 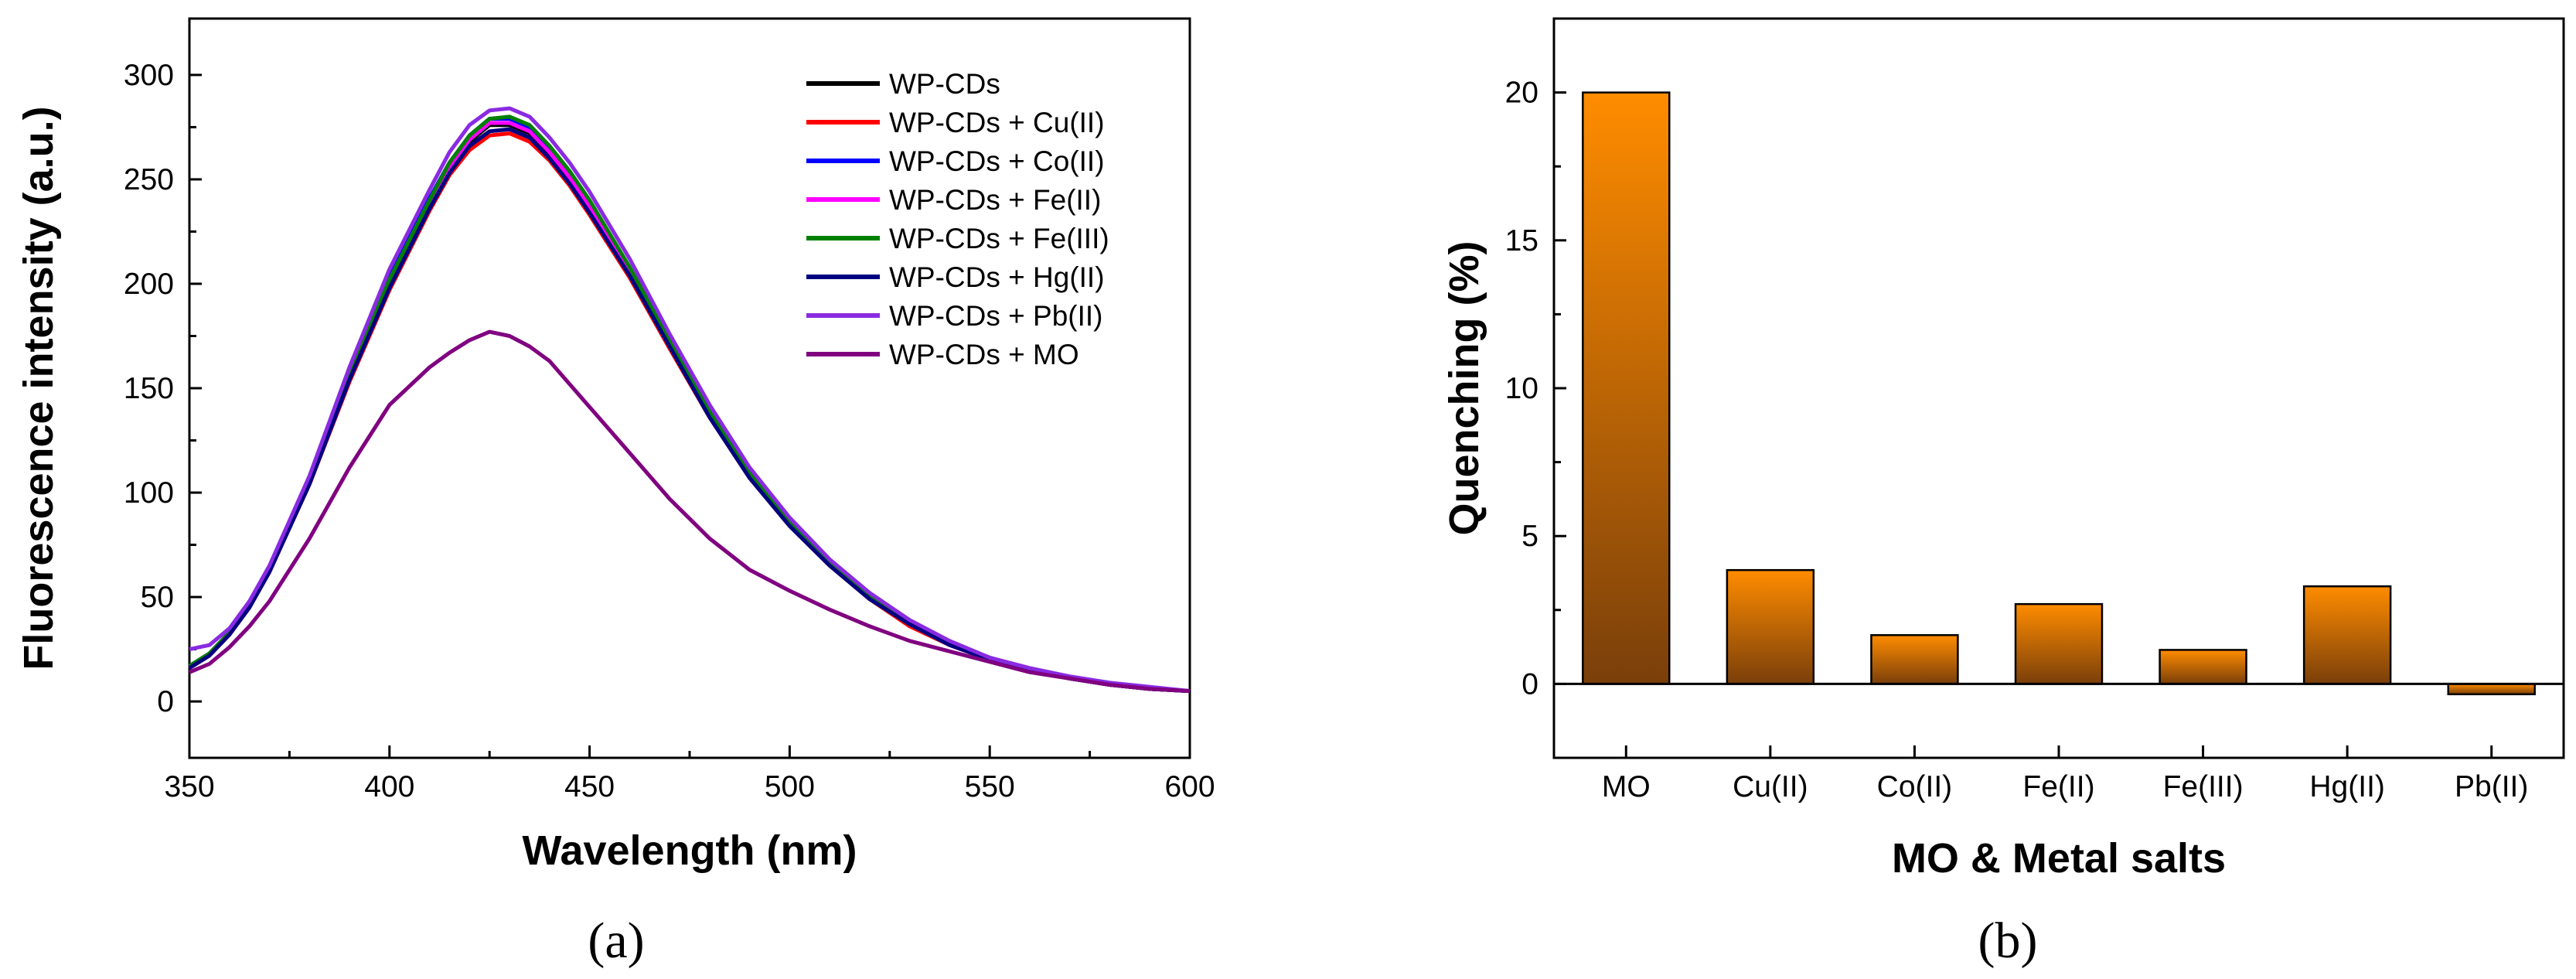 I want to click on legend-label: WP-CDs + Fe(III), so click(x=999, y=238).